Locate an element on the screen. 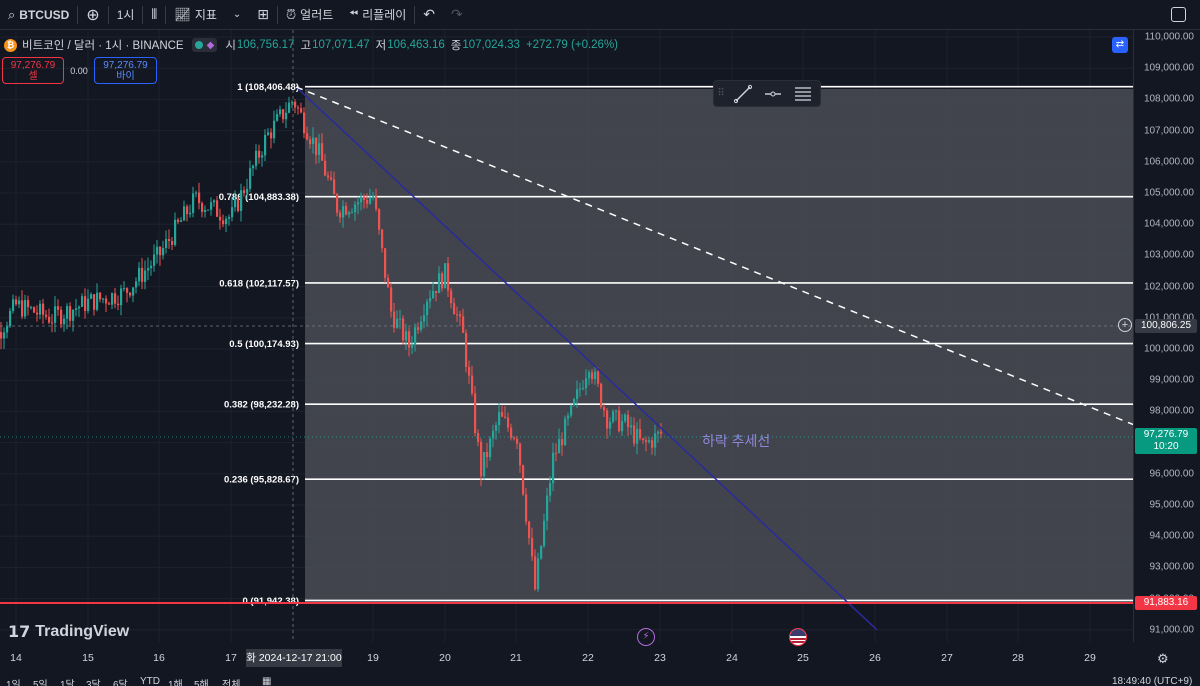 Image resolution: width=1200 pixels, height=686 pixels. bar-countdown: 10:20 is located at coordinates (1166, 446).